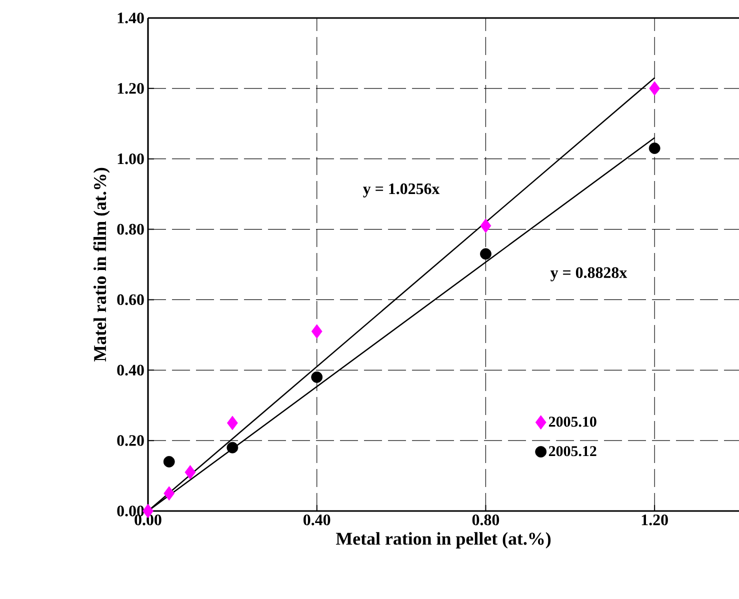 This screenshot has height=599, width=739. I want to click on y-tick-label: 0.20, so click(130, 440).